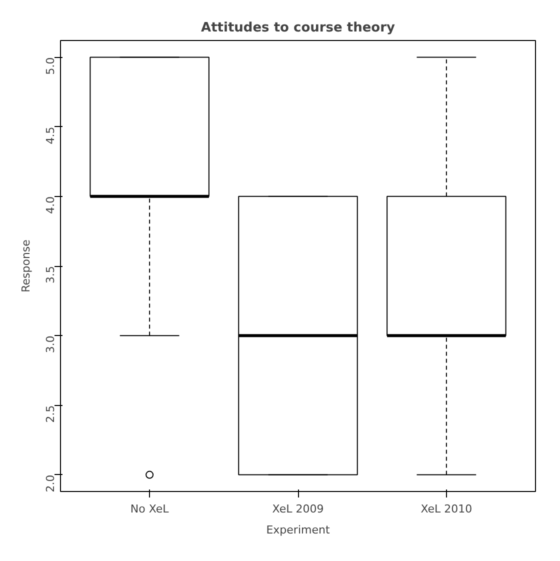 The width and height of the screenshot is (560, 561). What do you see at coordinates (50, 66) in the screenshot?
I see `y-tick-label: 5.0` at bounding box center [50, 66].